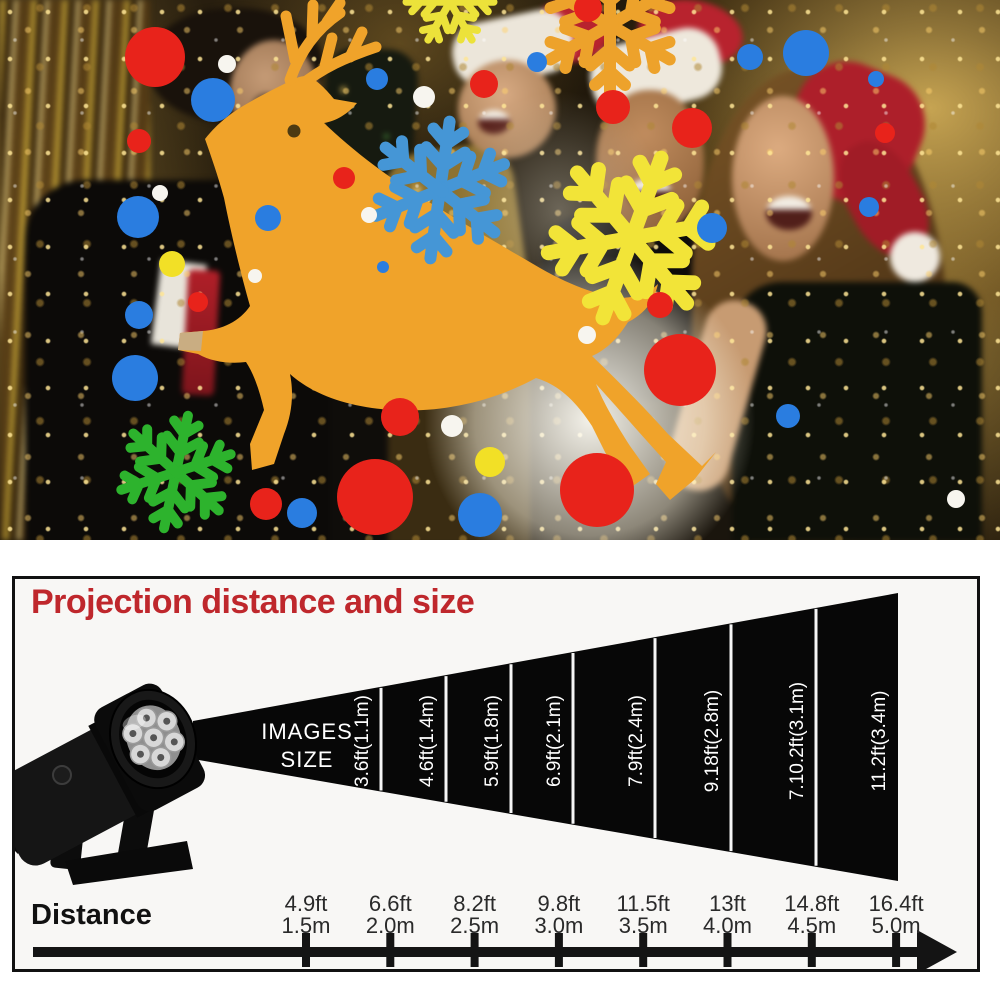 This screenshot has width=1000, height=1000. I want to click on distance-m-label: 3.0m, so click(558, 925).